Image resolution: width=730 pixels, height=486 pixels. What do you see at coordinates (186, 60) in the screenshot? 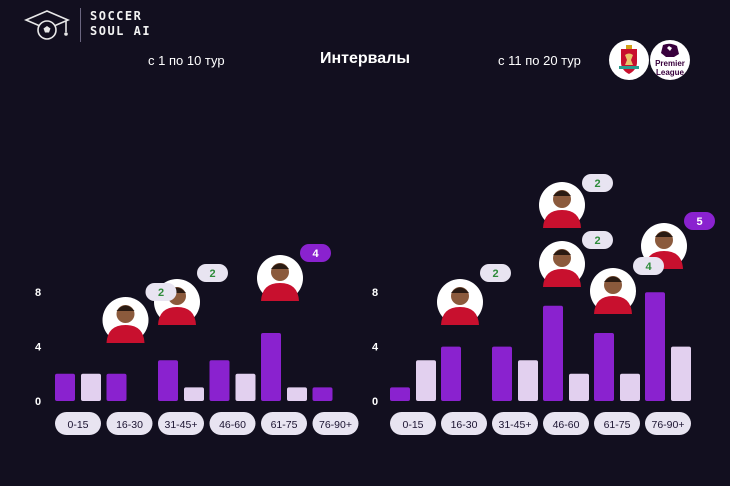
I see `left-chart-title: с 1 по 10 тур` at bounding box center [186, 60].